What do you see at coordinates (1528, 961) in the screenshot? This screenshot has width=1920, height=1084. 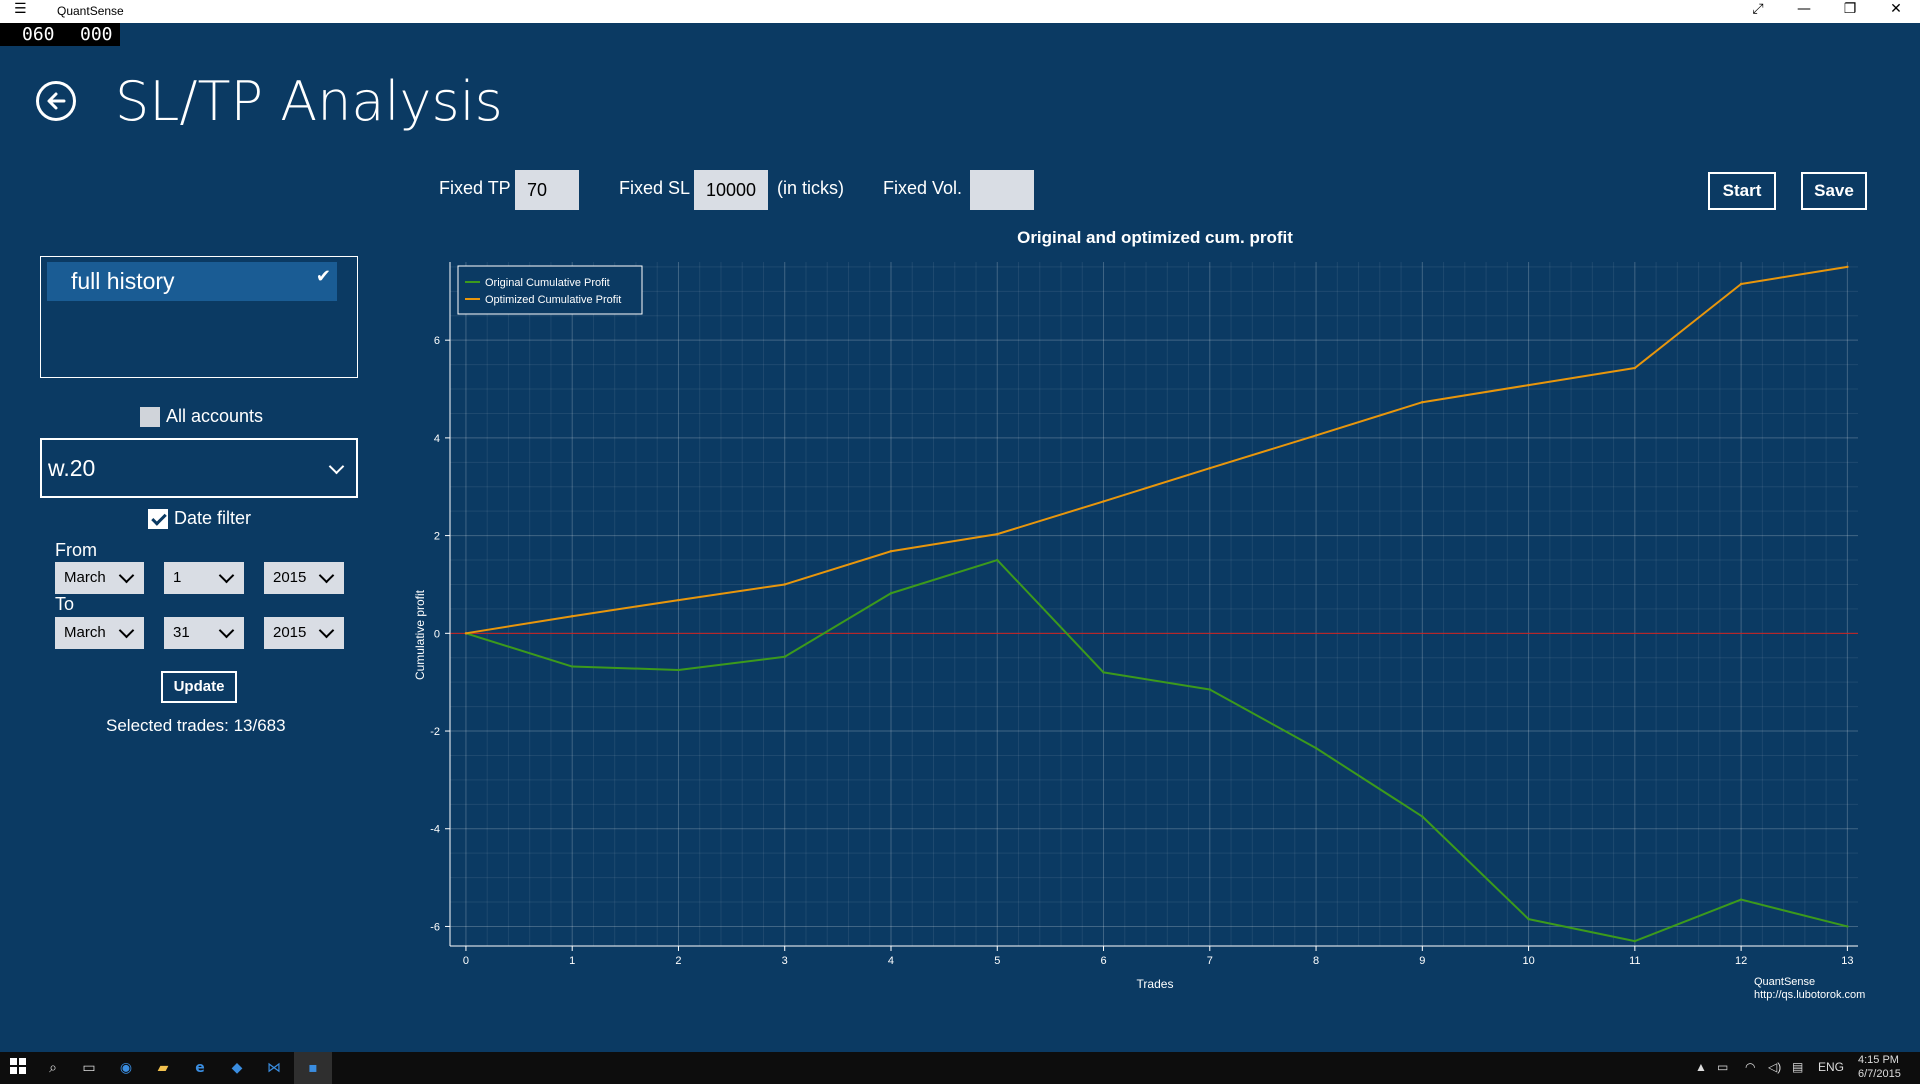 I see `x-tick-label: 10` at bounding box center [1528, 961].